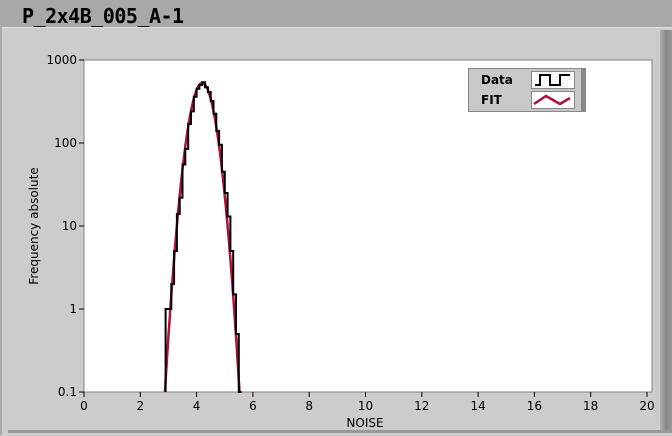  Describe the element at coordinates (553, 100) in the screenshot. I see `legend-swatch-fit` at that location.